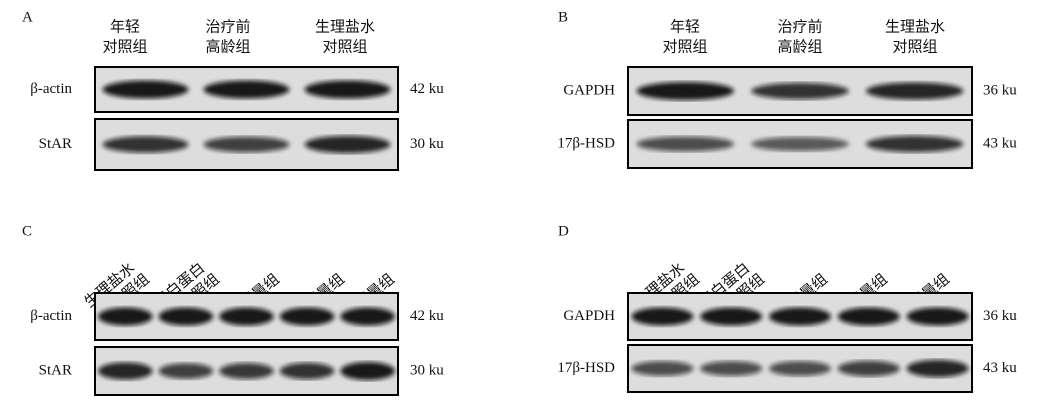  I want to click on panel-label: A, so click(27, 17).